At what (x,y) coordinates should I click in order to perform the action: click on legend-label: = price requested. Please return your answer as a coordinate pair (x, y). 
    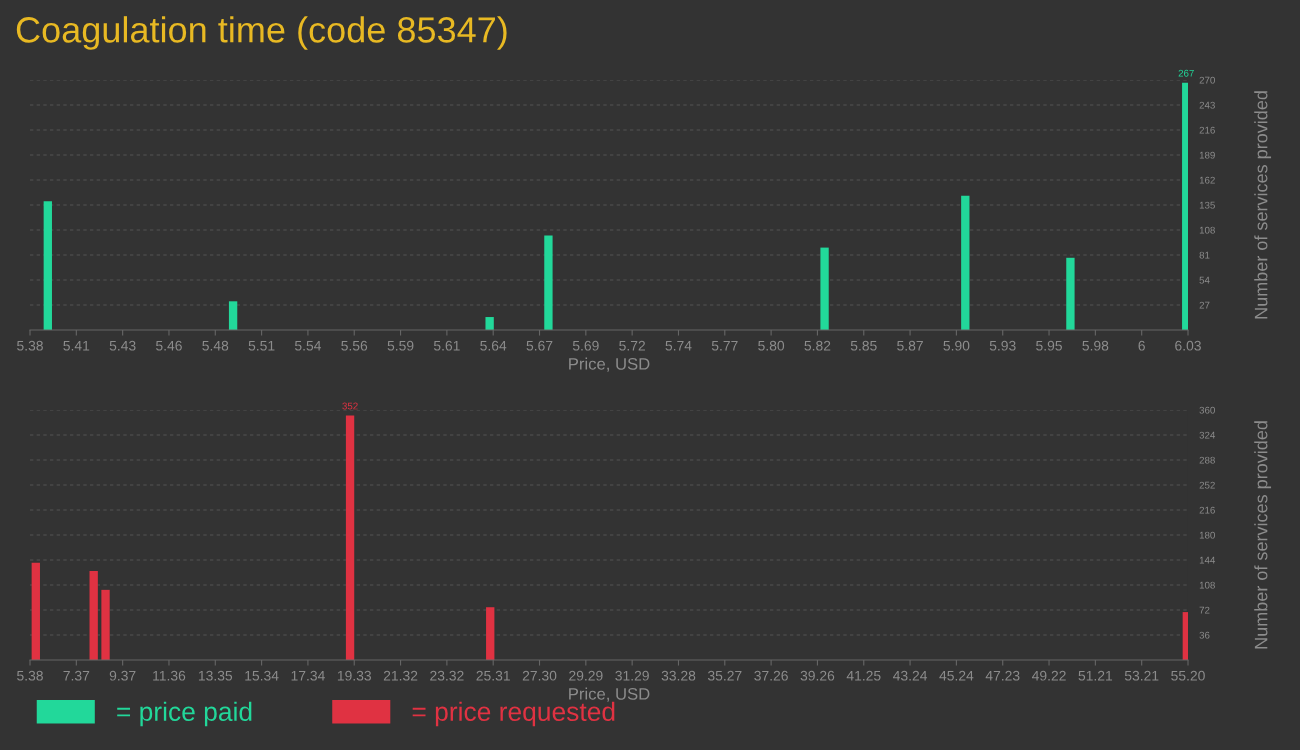
    Looking at the image, I should click on (513, 714).